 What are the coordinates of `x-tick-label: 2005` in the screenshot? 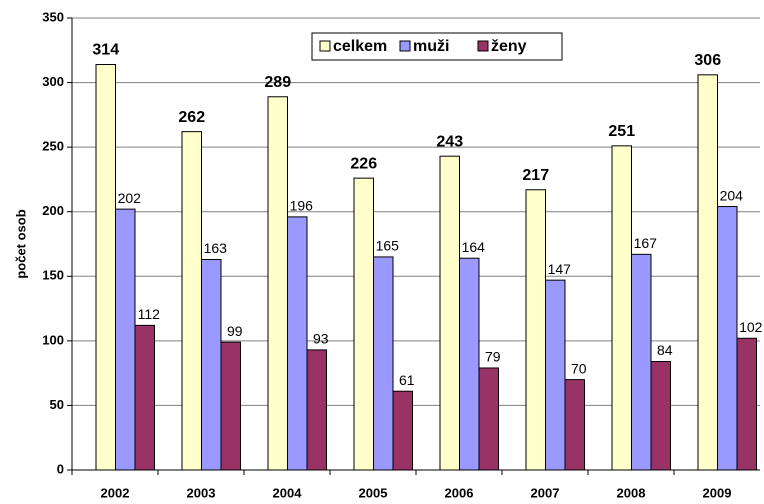 It's located at (373, 492).